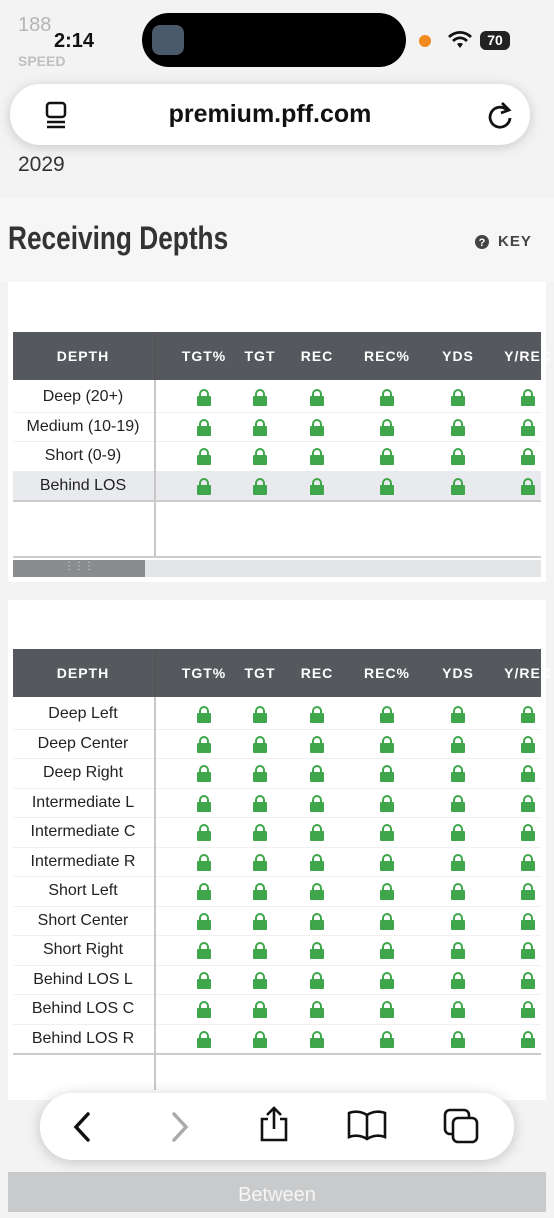 The height and width of the screenshot is (1218, 554). I want to click on key-icon: ?, so click(482, 242).